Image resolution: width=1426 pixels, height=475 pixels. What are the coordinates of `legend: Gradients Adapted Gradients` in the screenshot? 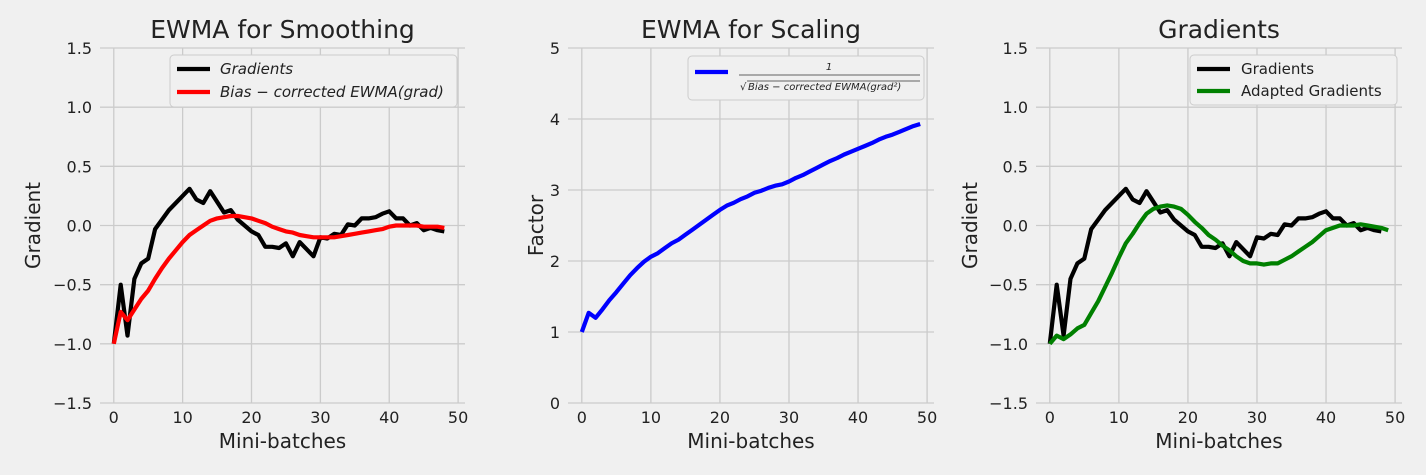 It's located at (1293, 80).